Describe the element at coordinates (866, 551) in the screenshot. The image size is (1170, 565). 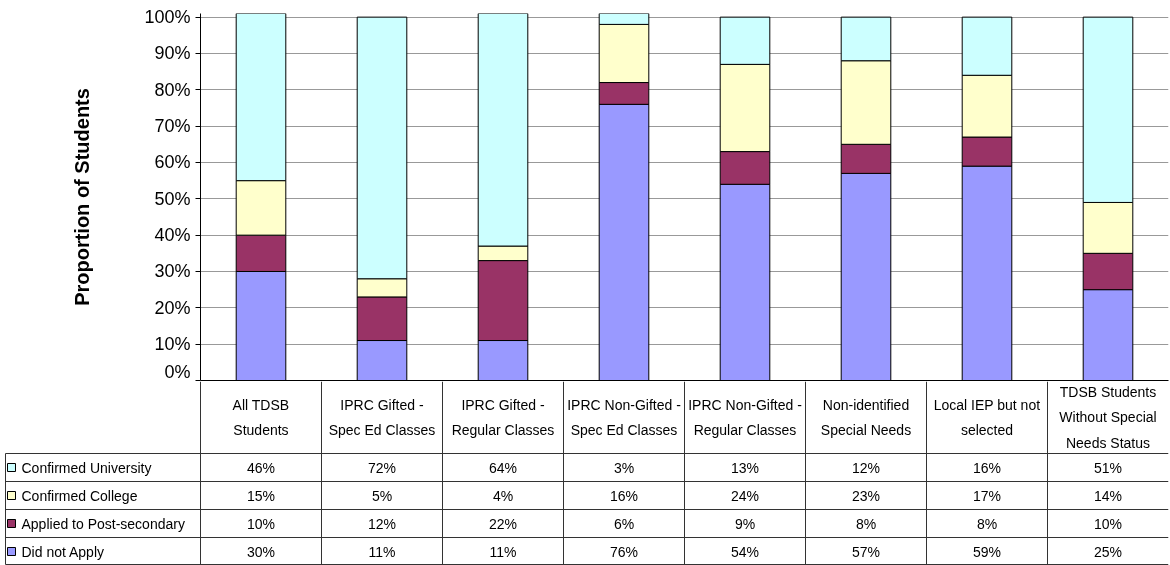
I see `data-label: 57%` at that location.